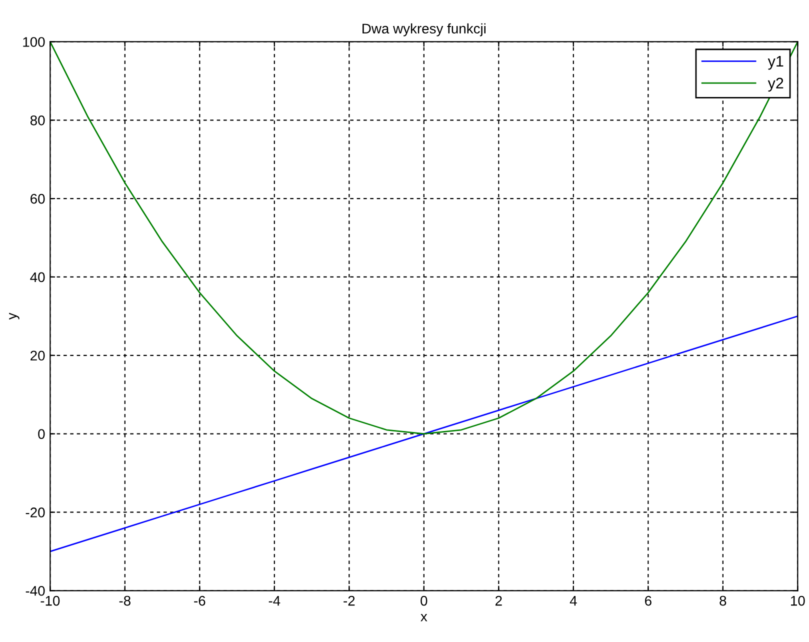 Image resolution: width=809 pixels, height=642 pixels. Describe the element at coordinates (37, 120) in the screenshot. I see `y-tick-label: 80` at that location.